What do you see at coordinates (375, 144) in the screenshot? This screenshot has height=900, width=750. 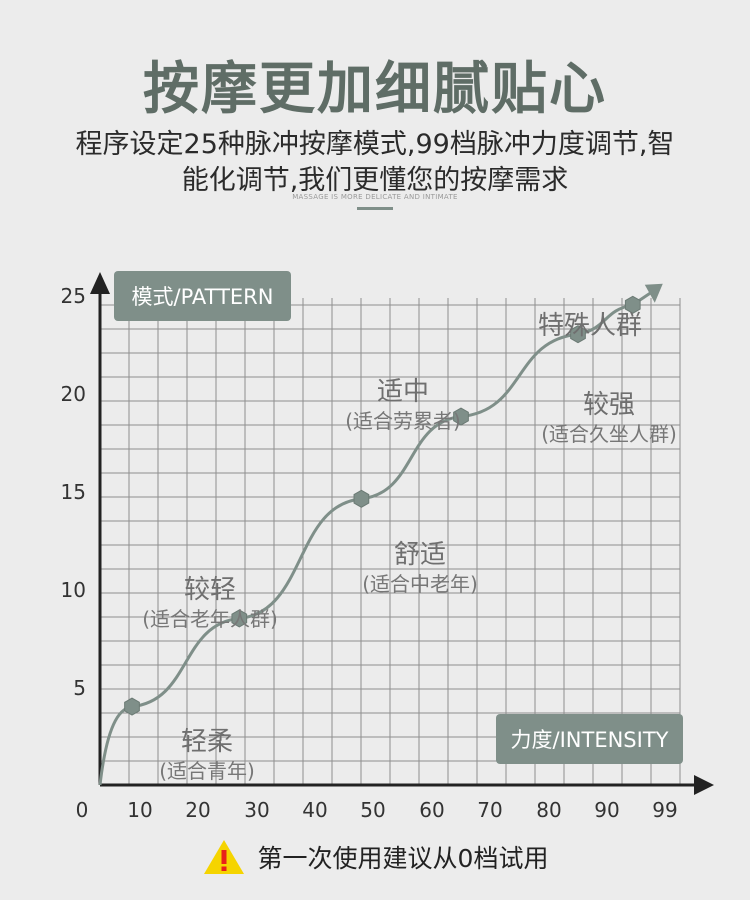 I see `subtitle-line-1: 程序设定25种脉冲按摩模式,99档脉冲力度调节,智` at bounding box center [375, 144].